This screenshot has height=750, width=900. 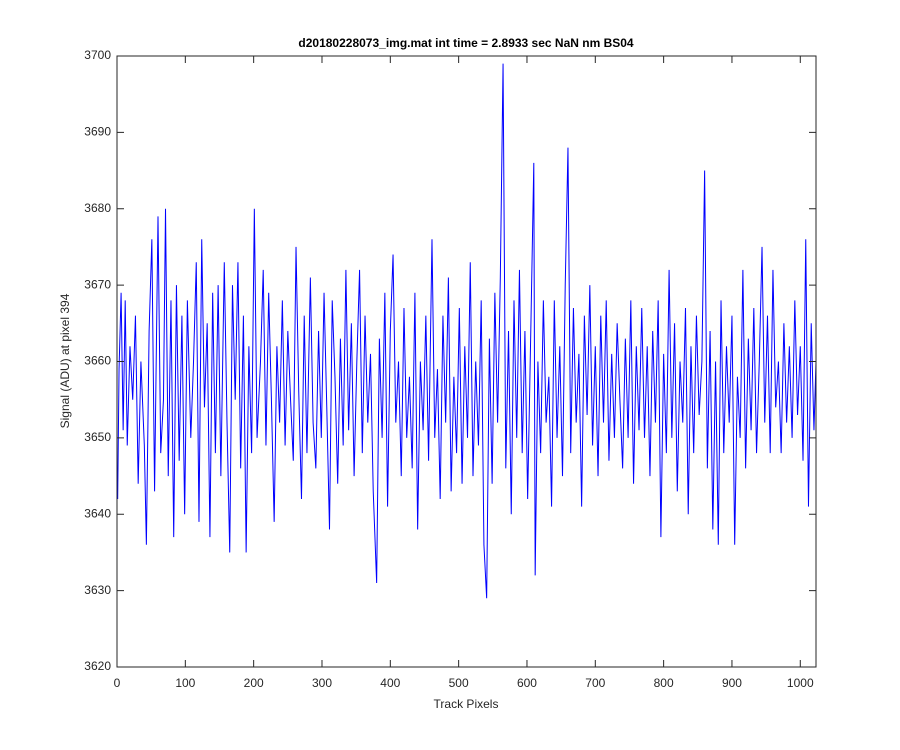 I want to click on x-tick-label: 500, so click(x=459, y=683).